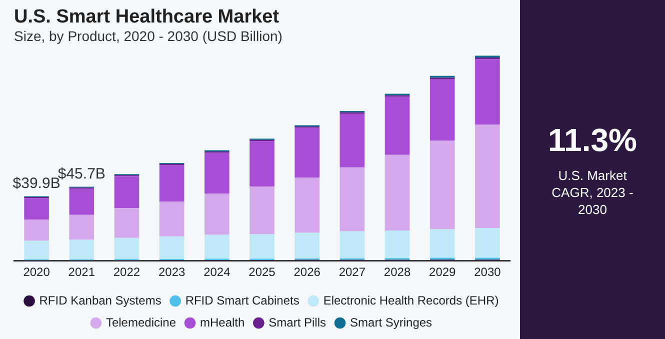 Image resolution: width=665 pixels, height=339 pixels. Describe the element at coordinates (262, 272) in the screenshot. I see `x-tick-label: 2025` at that location.